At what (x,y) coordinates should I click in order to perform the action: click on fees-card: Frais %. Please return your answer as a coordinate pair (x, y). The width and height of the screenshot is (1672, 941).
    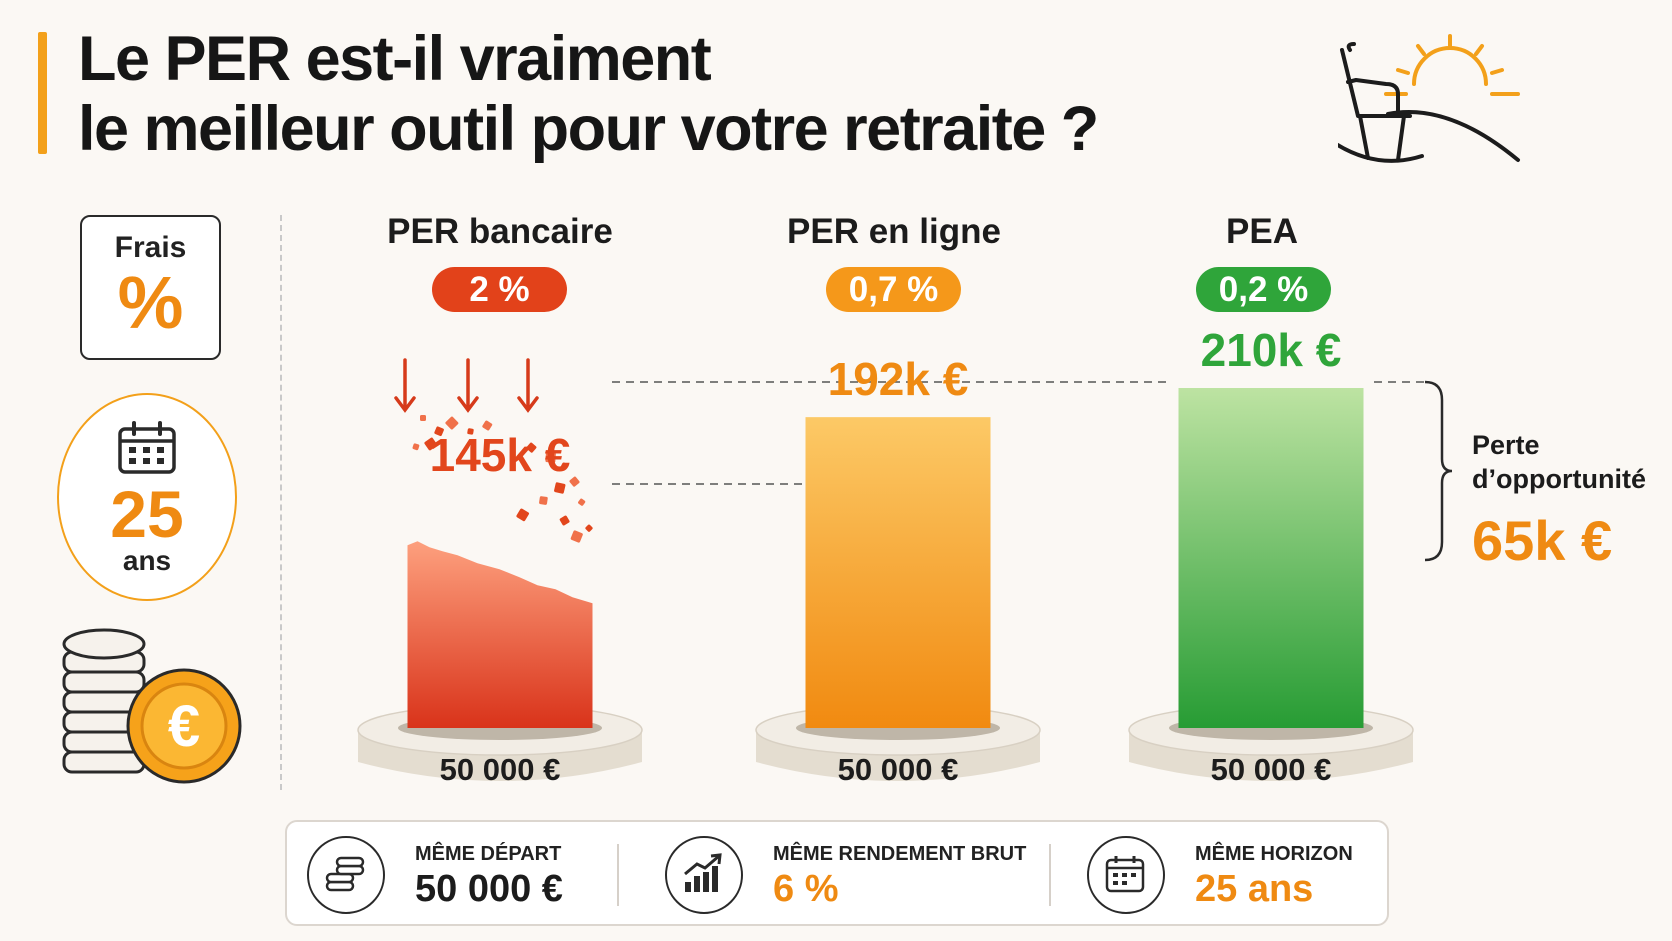
    Looking at the image, I should click on (150, 287).